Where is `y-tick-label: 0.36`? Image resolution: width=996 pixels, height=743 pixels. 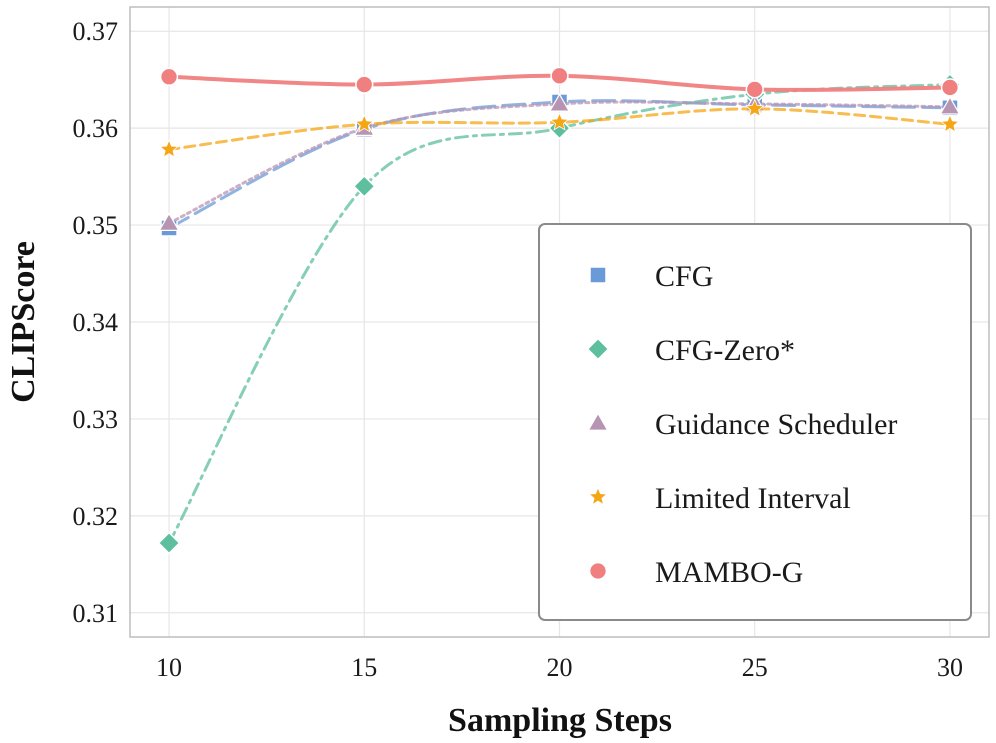
y-tick-label: 0.36 is located at coordinates (96, 128).